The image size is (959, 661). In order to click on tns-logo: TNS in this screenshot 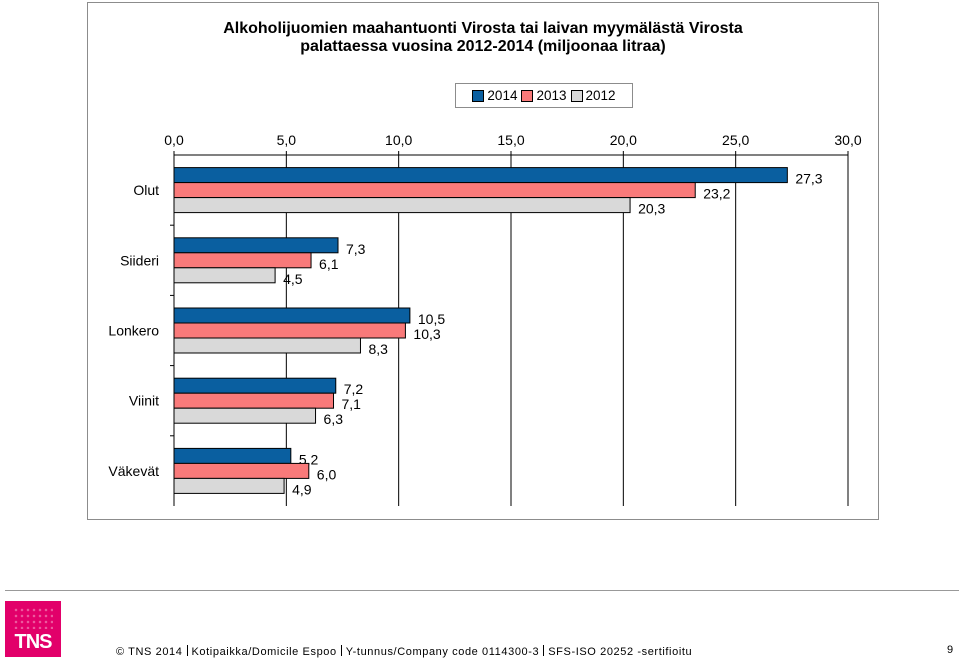, I will do `click(33, 629)`.